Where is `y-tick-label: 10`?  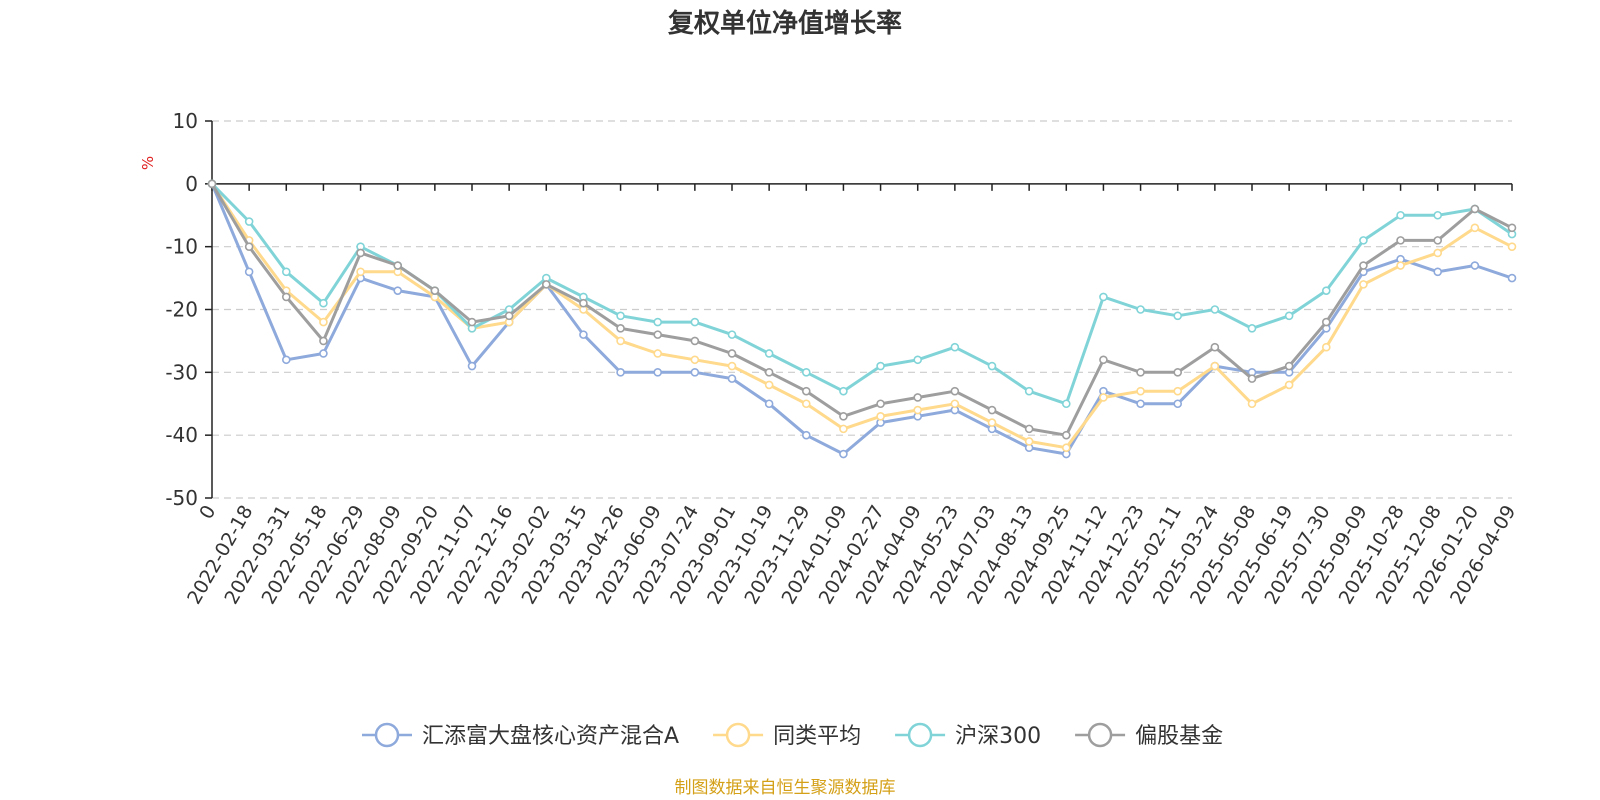
y-tick-label: 10 is located at coordinates (185, 121).